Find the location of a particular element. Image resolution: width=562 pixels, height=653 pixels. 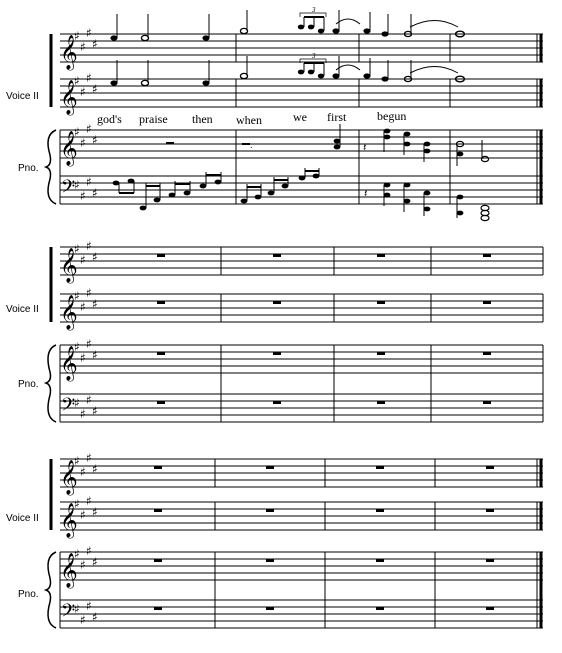

whole-rest-icon is located at coordinates (170, 143).